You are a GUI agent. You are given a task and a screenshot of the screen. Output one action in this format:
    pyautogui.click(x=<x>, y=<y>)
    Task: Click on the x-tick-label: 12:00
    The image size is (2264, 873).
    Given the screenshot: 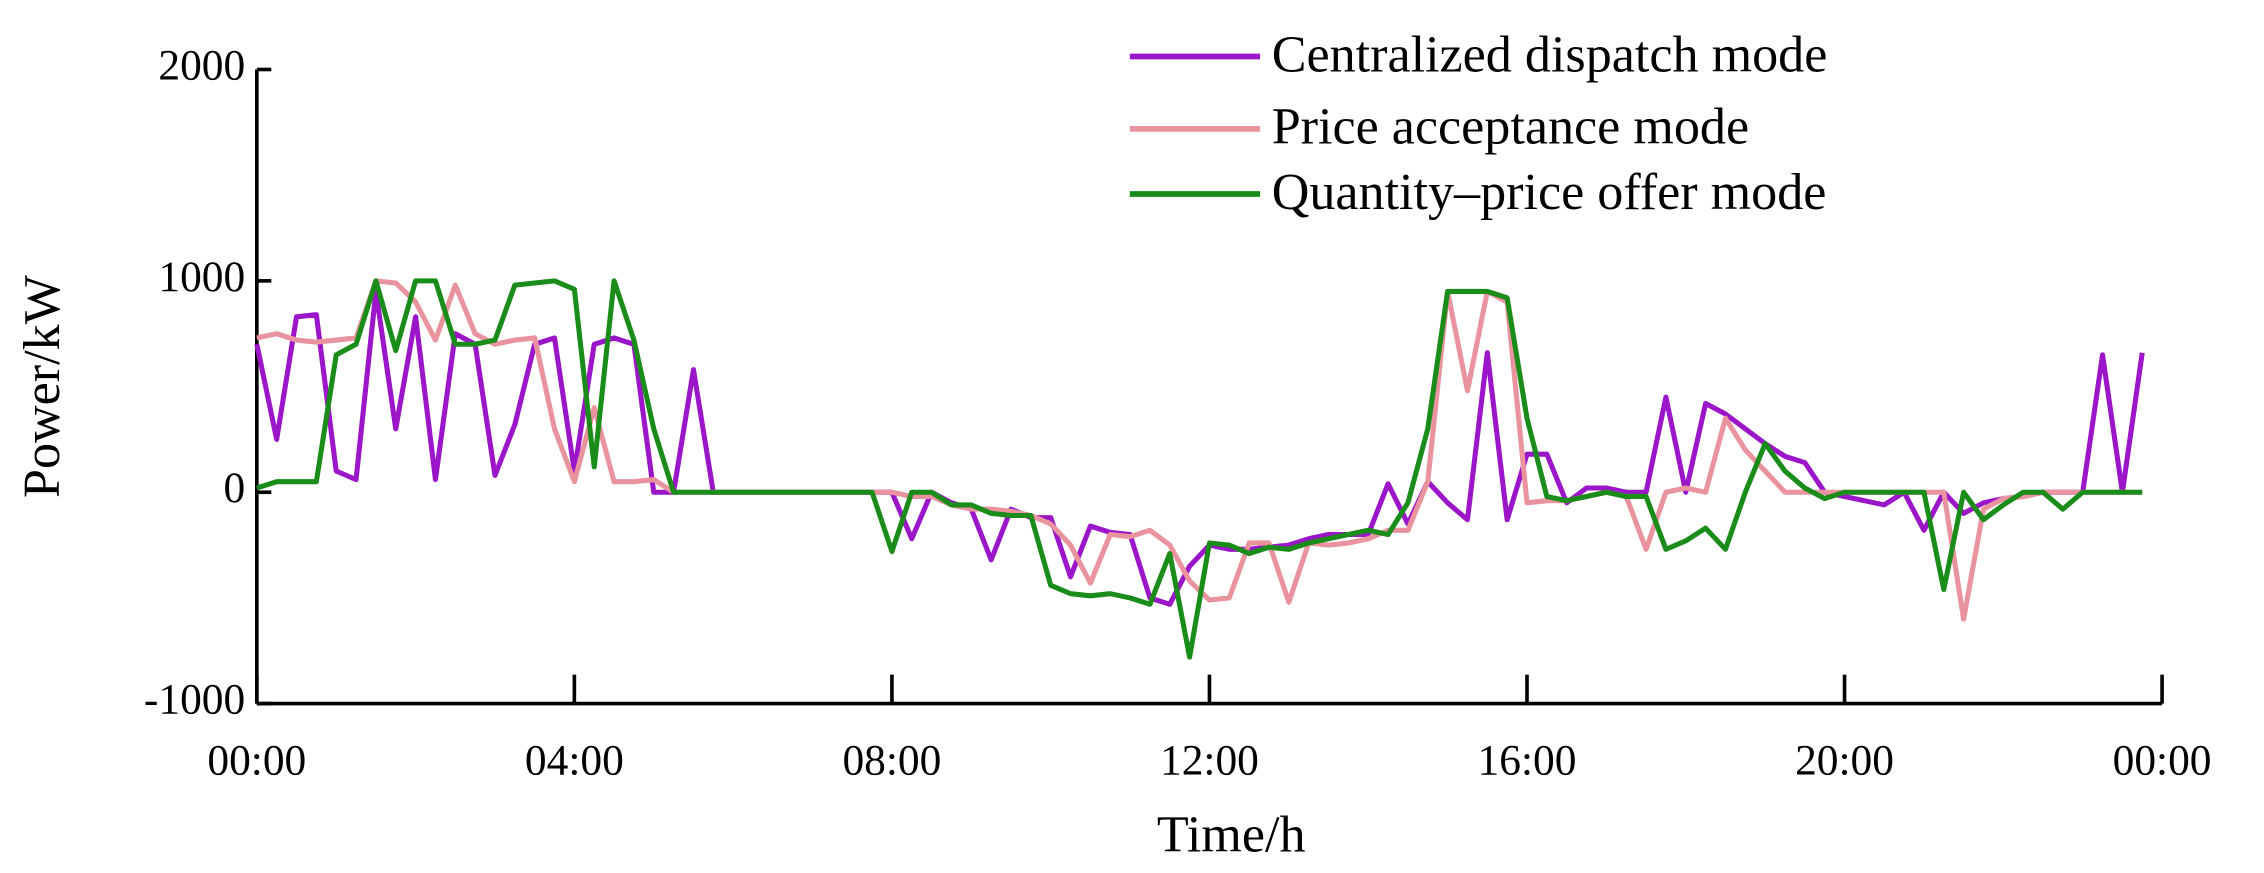 What is the action you would take?
    pyautogui.click(x=1209, y=760)
    